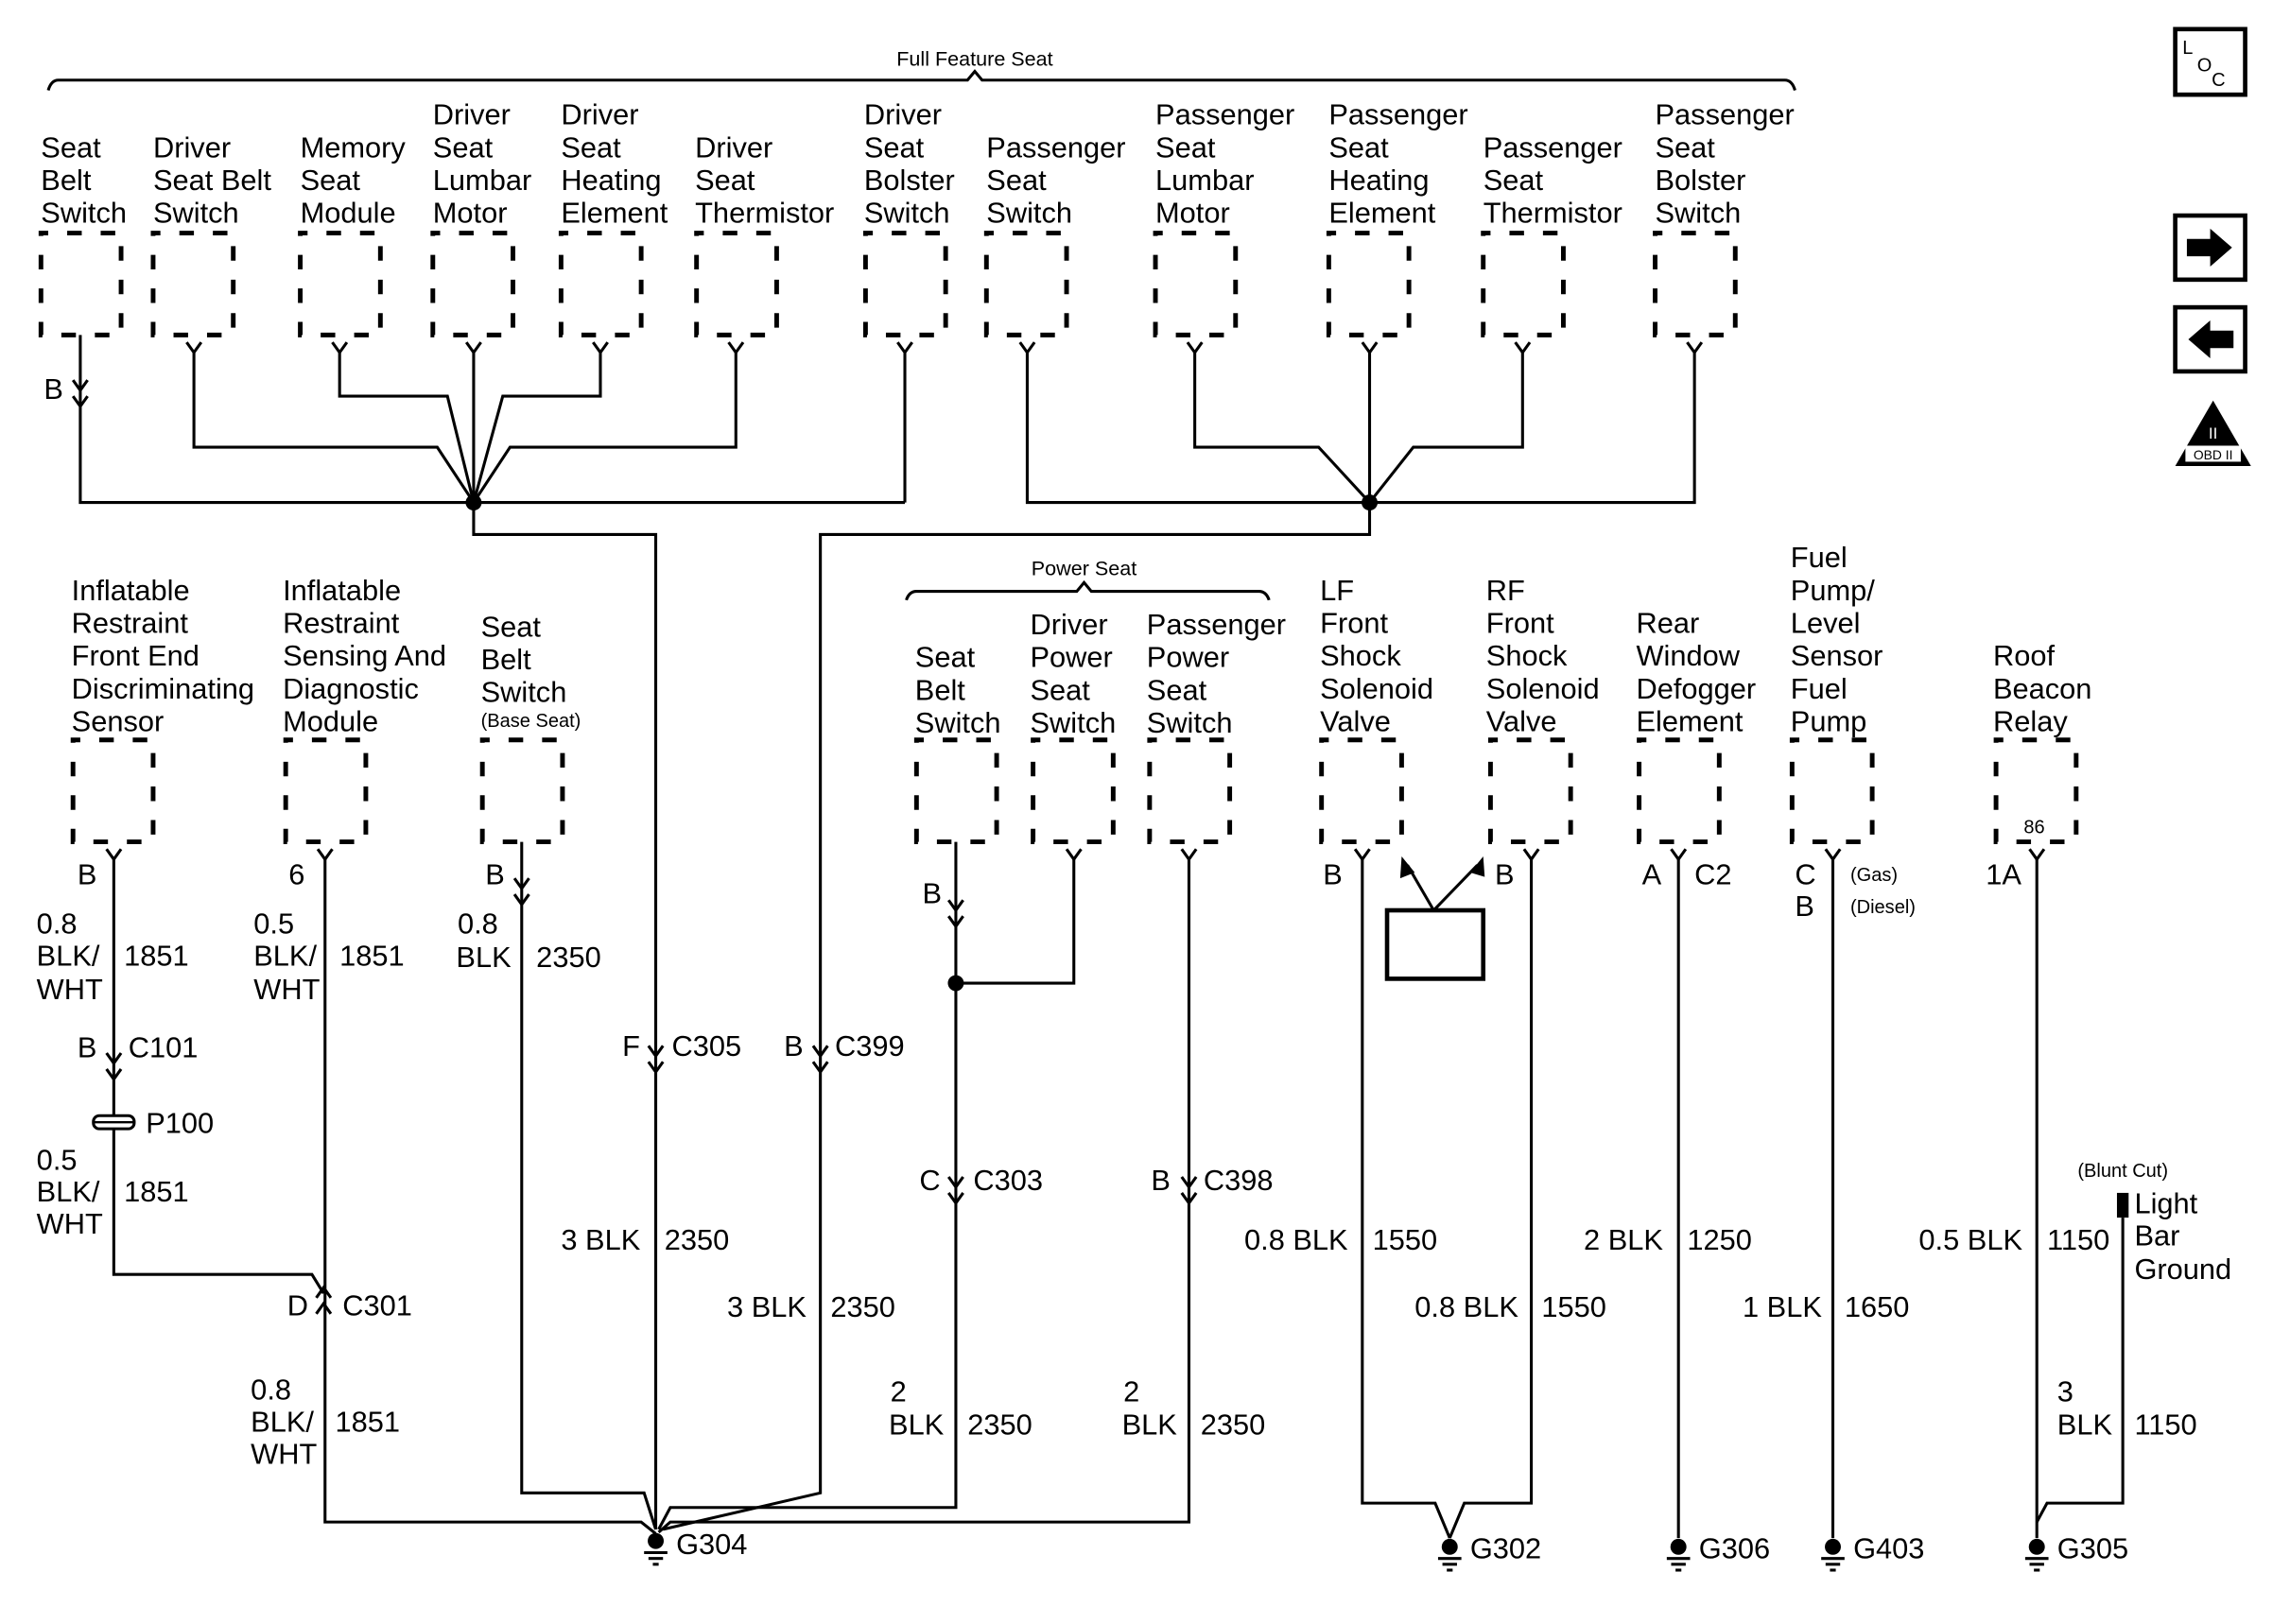 The height and width of the screenshot is (1624, 2273). I want to click on component-label-line: Element, so click(614, 213).